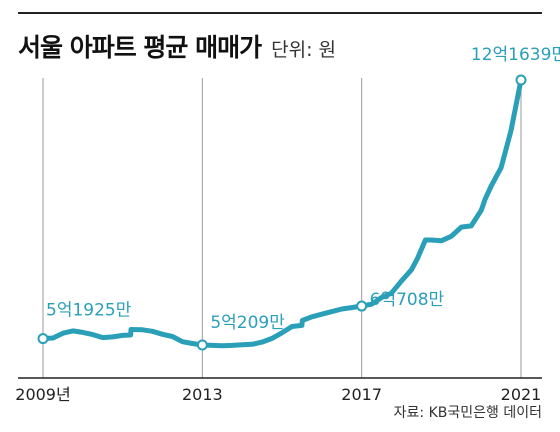  What do you see at coordinates (42, 394) in the screenshot?
I see `x-tick-label-0: 2009년` at bounding box center [42, 394].